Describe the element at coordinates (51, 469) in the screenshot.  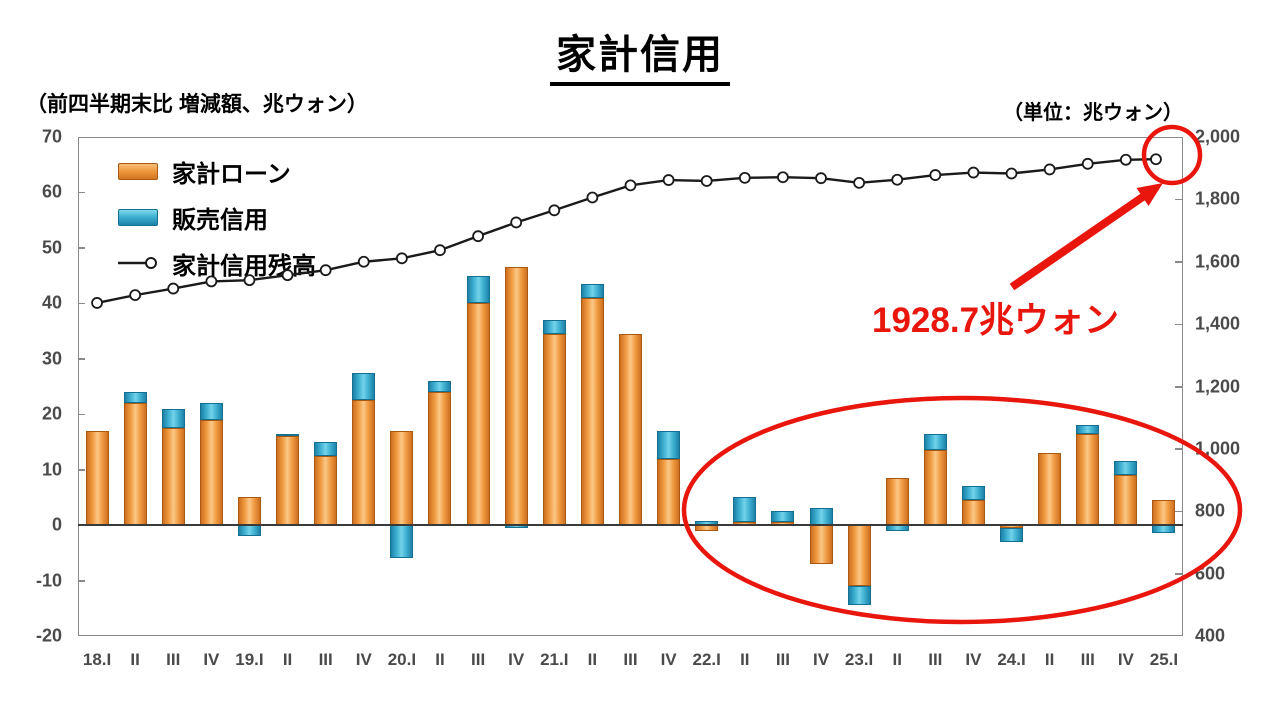
I see `left-axis-tick-label: 10` at that location.